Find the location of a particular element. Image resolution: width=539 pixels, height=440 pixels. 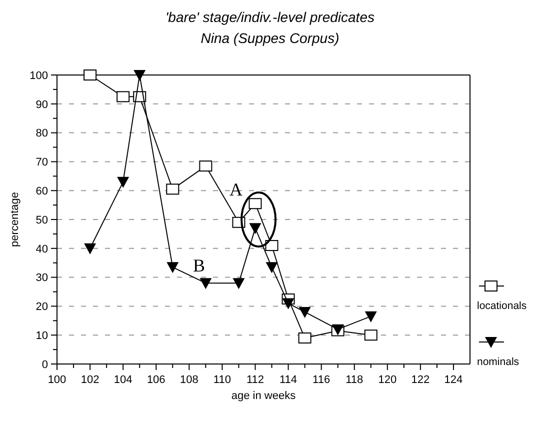

annotation: A is located at coordinates (236, 189).